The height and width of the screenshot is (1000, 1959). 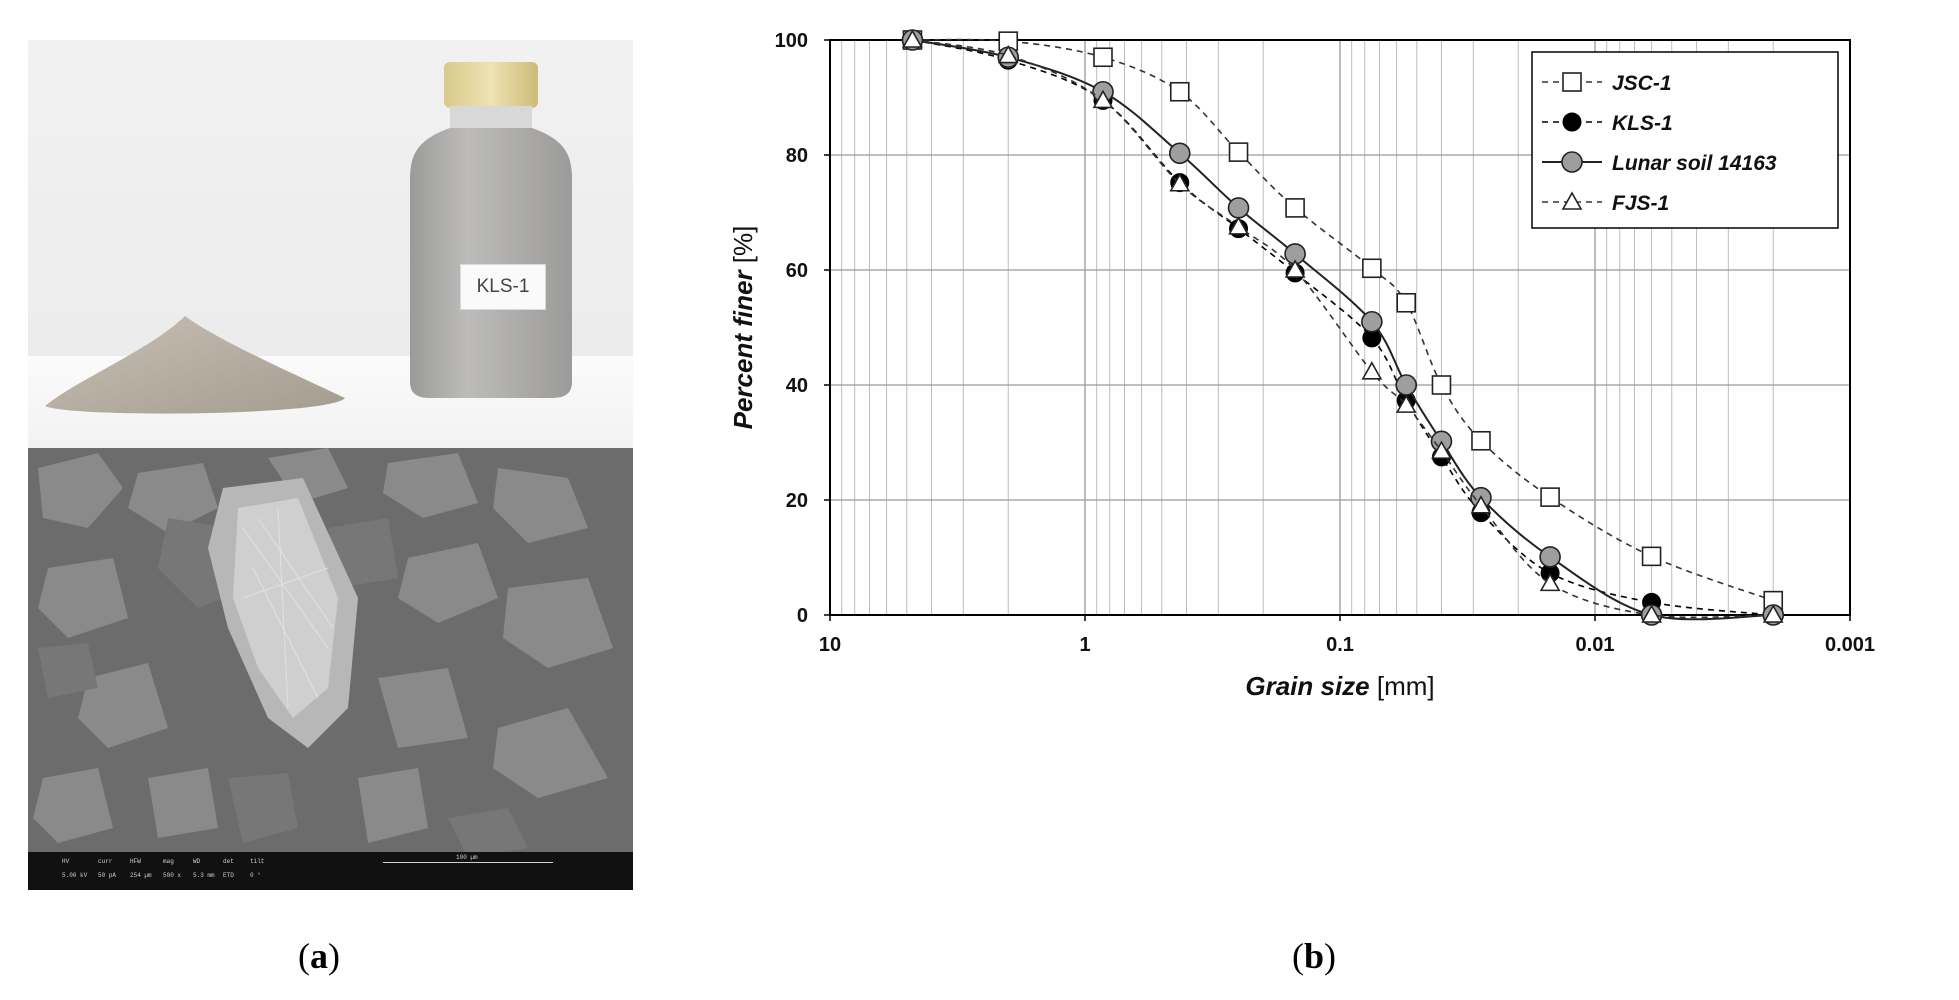 I want to click on bottle-label: KLS-1, so click(x=503, y=287).